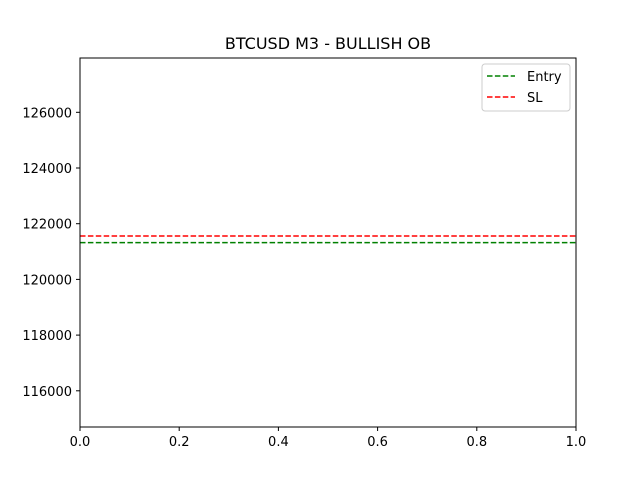 The height and width of the screenshot is (480, 640). Describe the element at coordinates (278, 442) in the screenshot. I see `x-tick-label: 0.4` at that location.